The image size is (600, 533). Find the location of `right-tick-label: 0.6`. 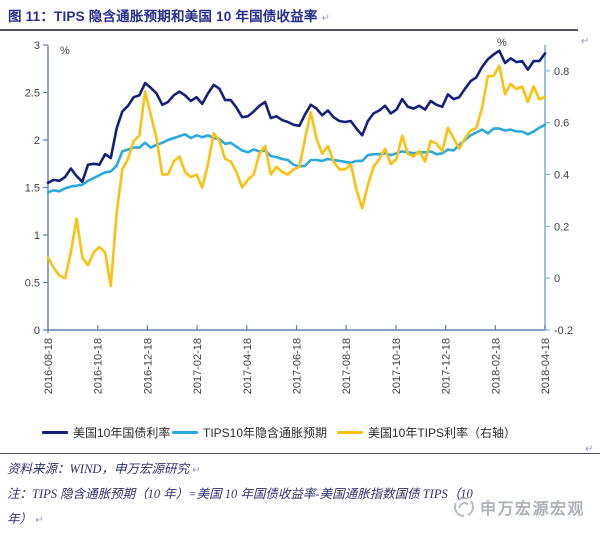

right-tick-label: 0.6 is located at coordinates (561, 124).